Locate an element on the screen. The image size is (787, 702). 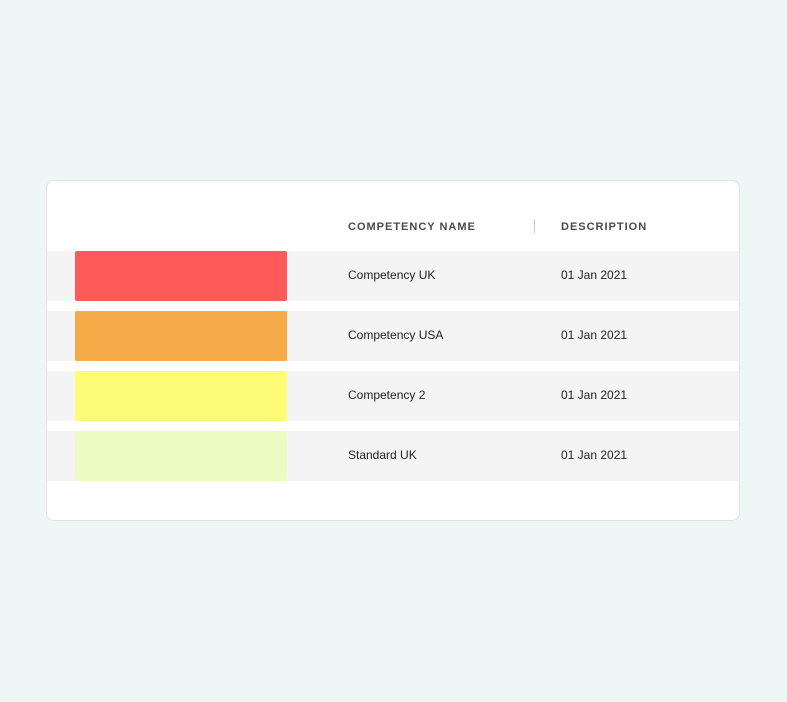
competency-name-cell: Competency USA is located at coordinates (396, 335).